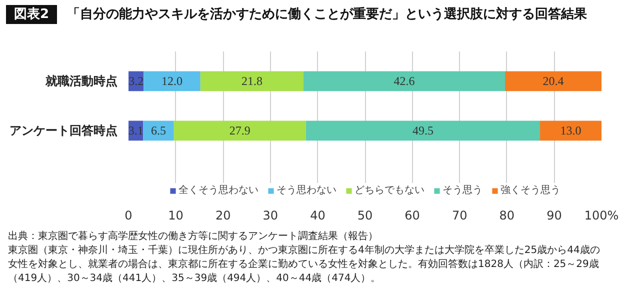  I want to click on x-tick-label: 0, so click(128, 215).